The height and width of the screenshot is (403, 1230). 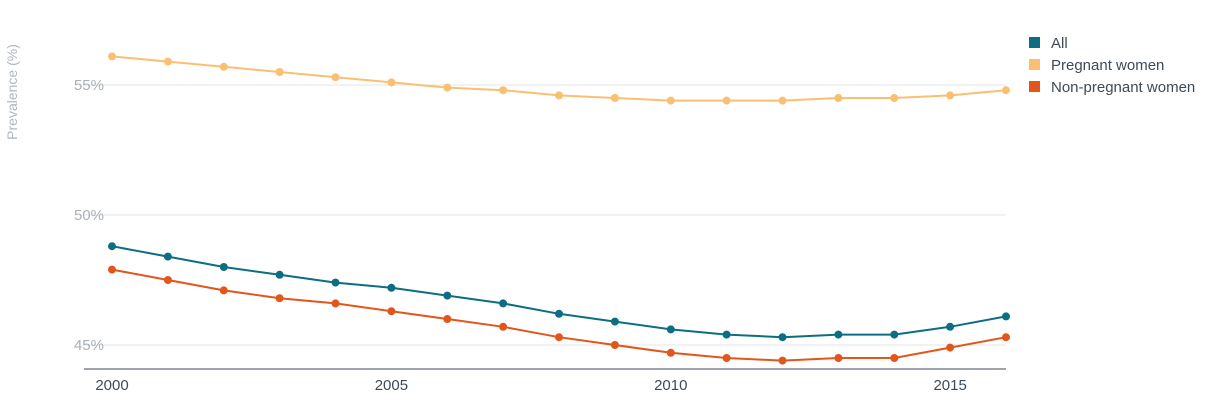 What do you see at coordinates (949, 385) in the screenshot?
I see `x-tick-label: 2015` at bounding box center [949, 385].